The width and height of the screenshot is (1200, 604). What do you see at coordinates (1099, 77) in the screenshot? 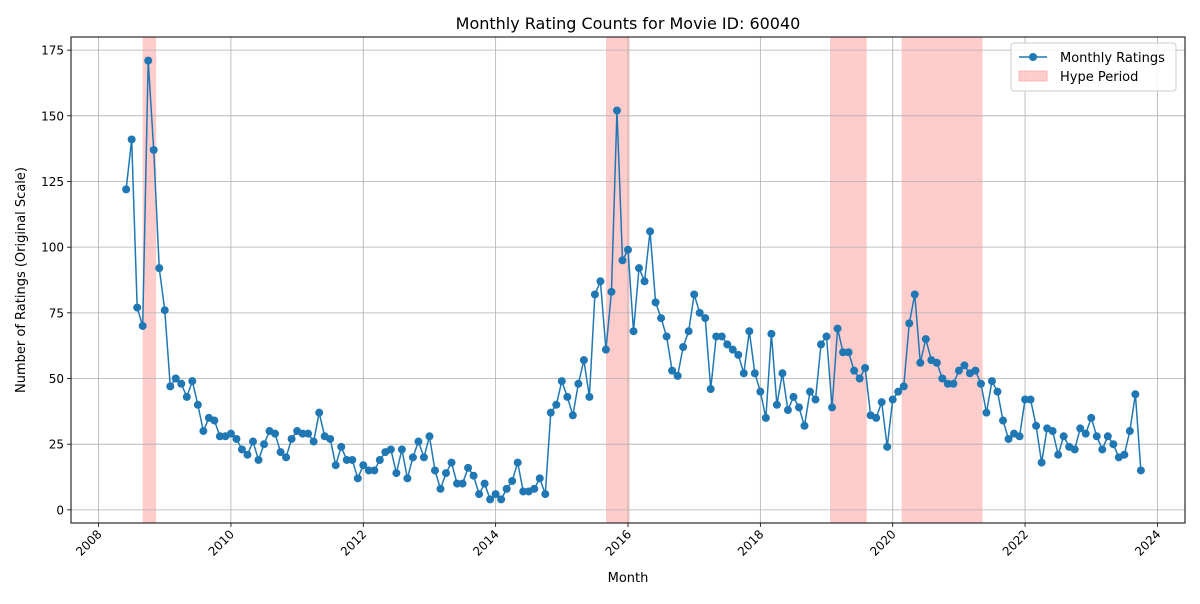
I see `legend-label-hype-period: Hype Period` at bounding box center [1099, 77].